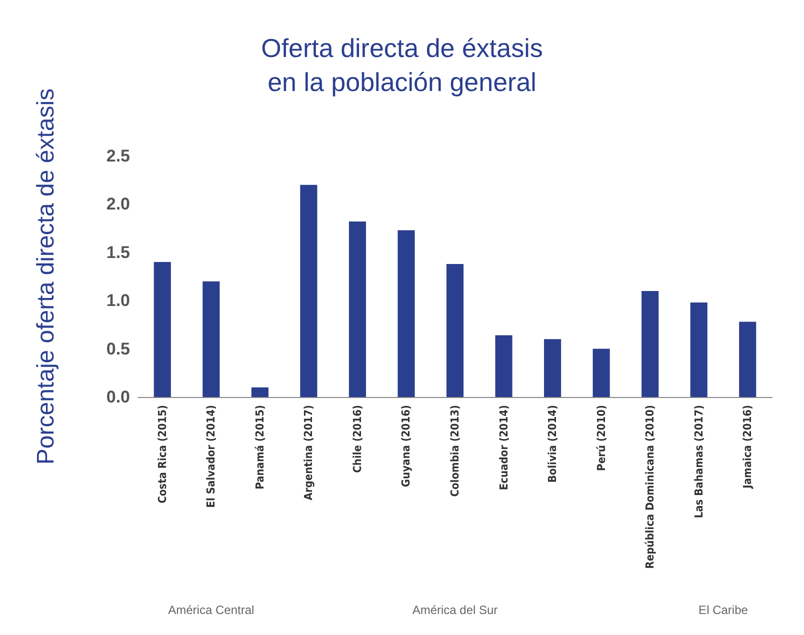  I want to click on x-tick-label: El Salvador (2014), so click(211, 456).